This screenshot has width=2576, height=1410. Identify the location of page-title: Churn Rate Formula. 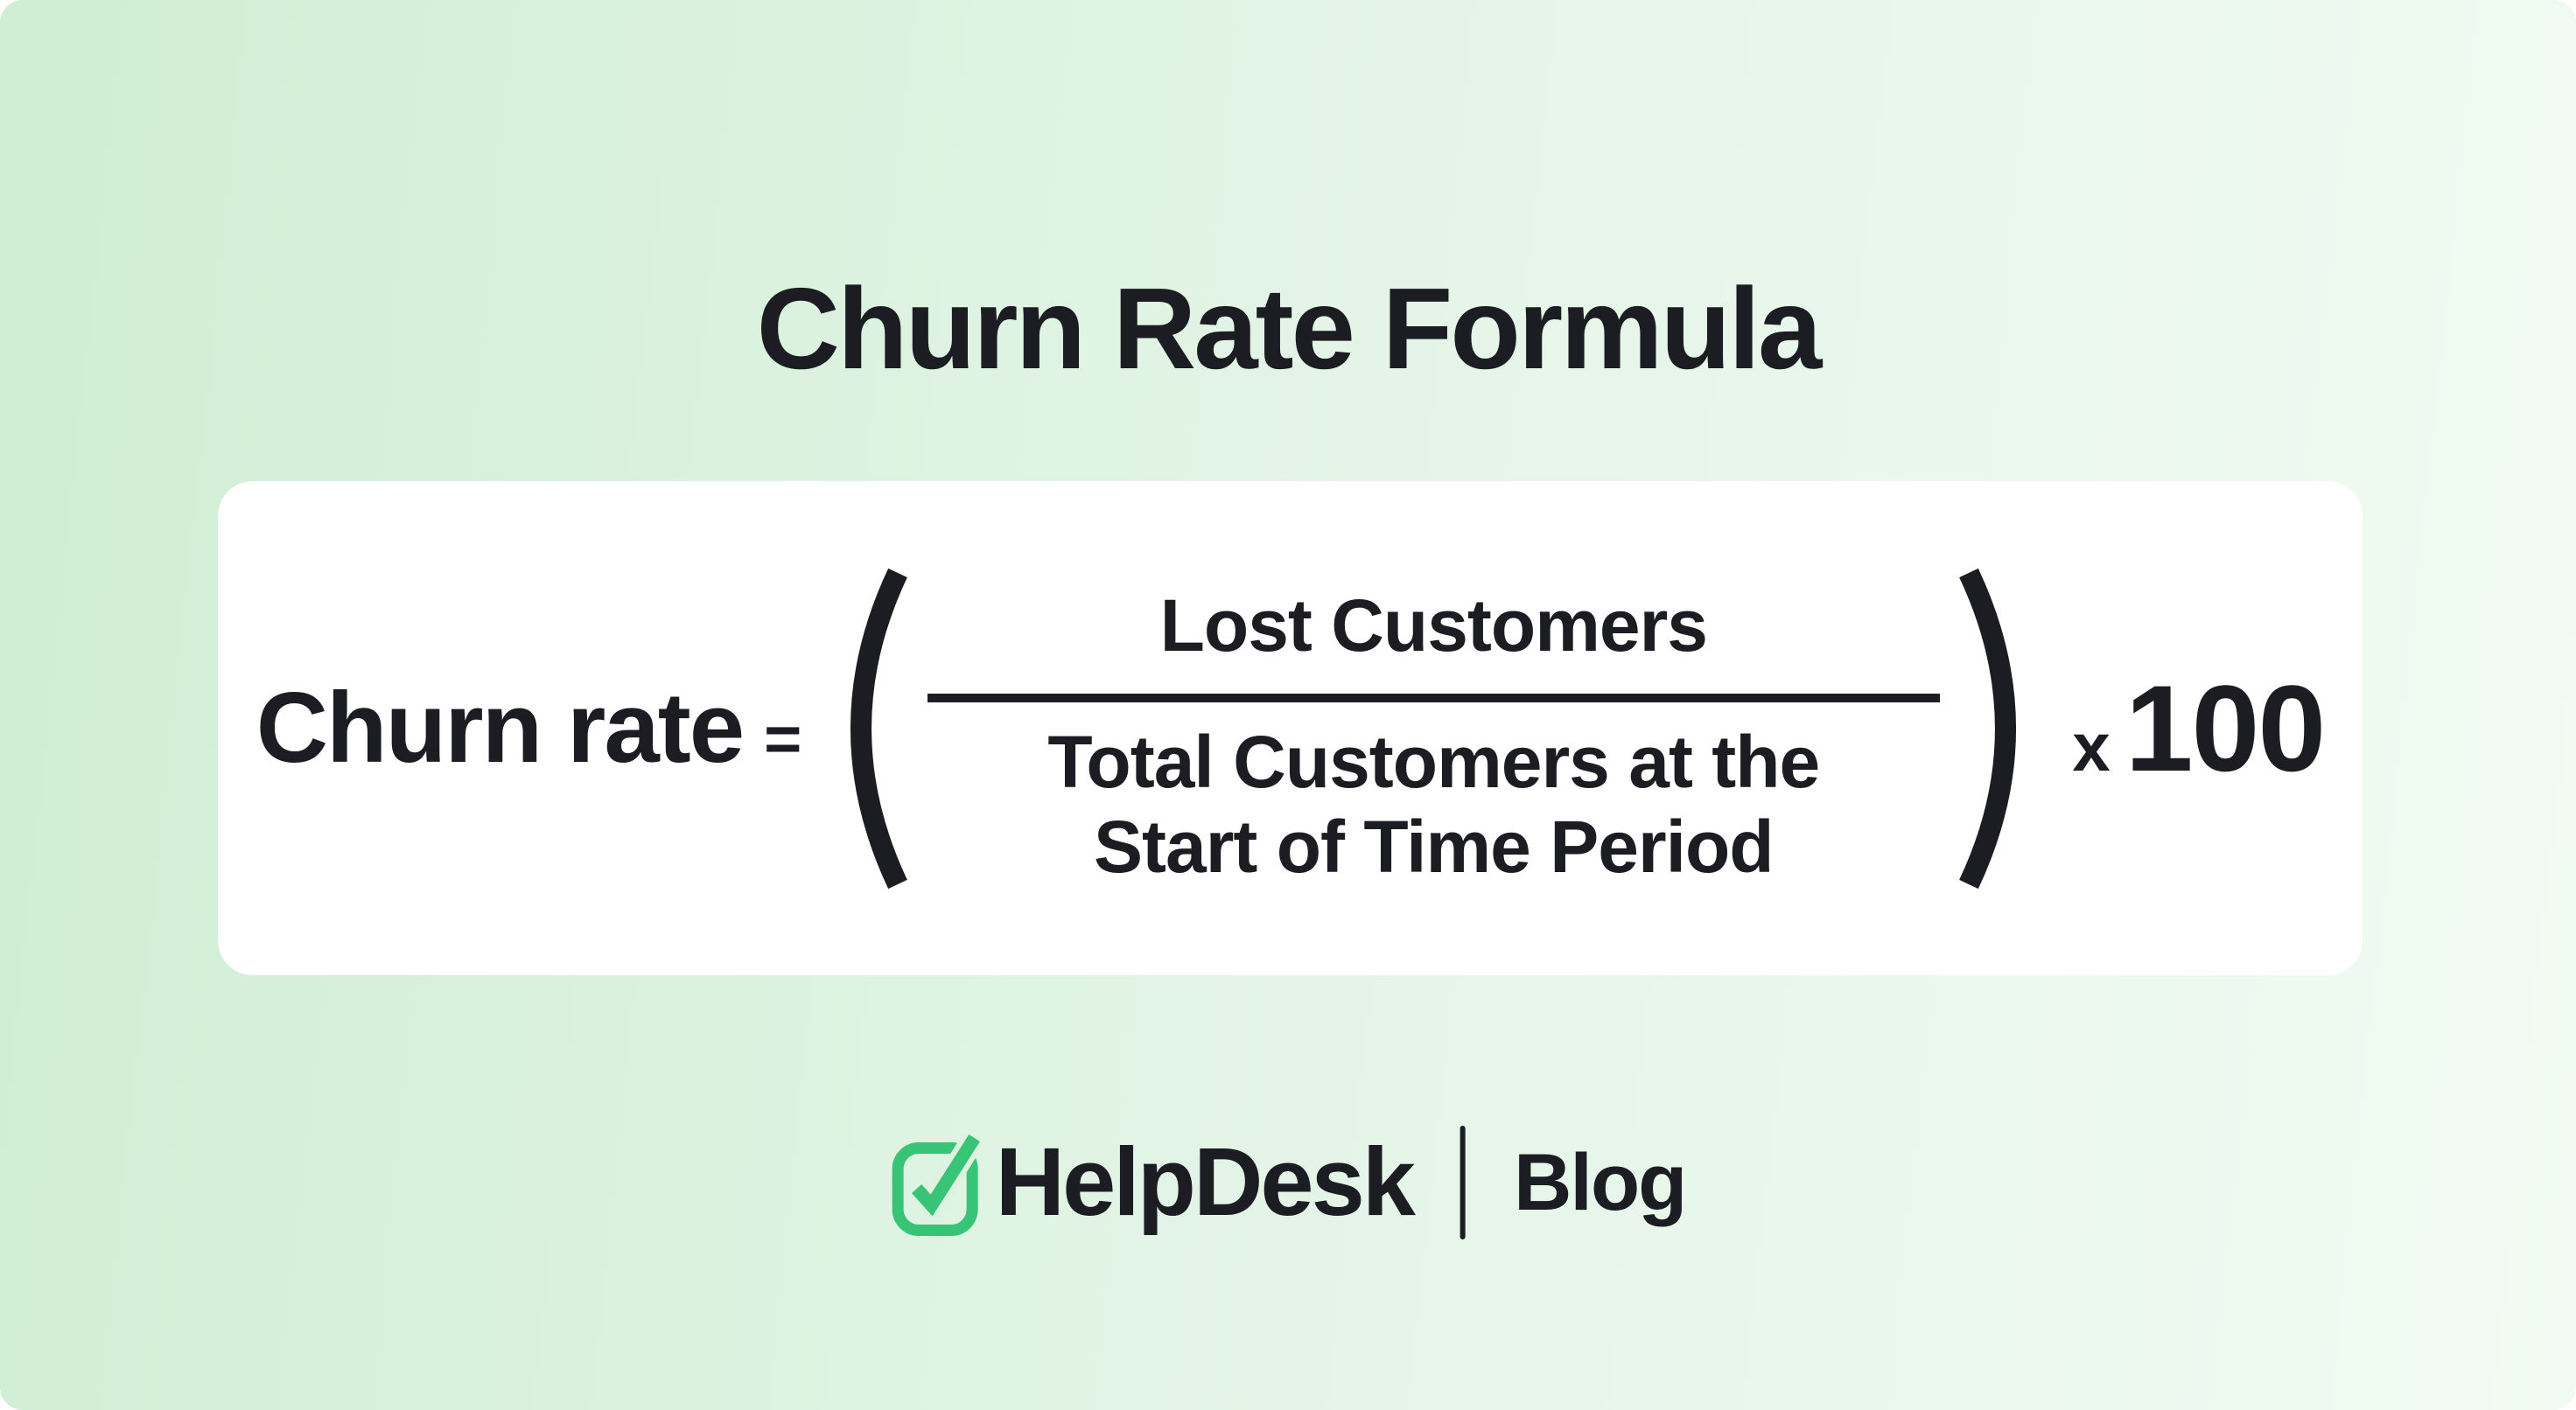
(1289, 329).